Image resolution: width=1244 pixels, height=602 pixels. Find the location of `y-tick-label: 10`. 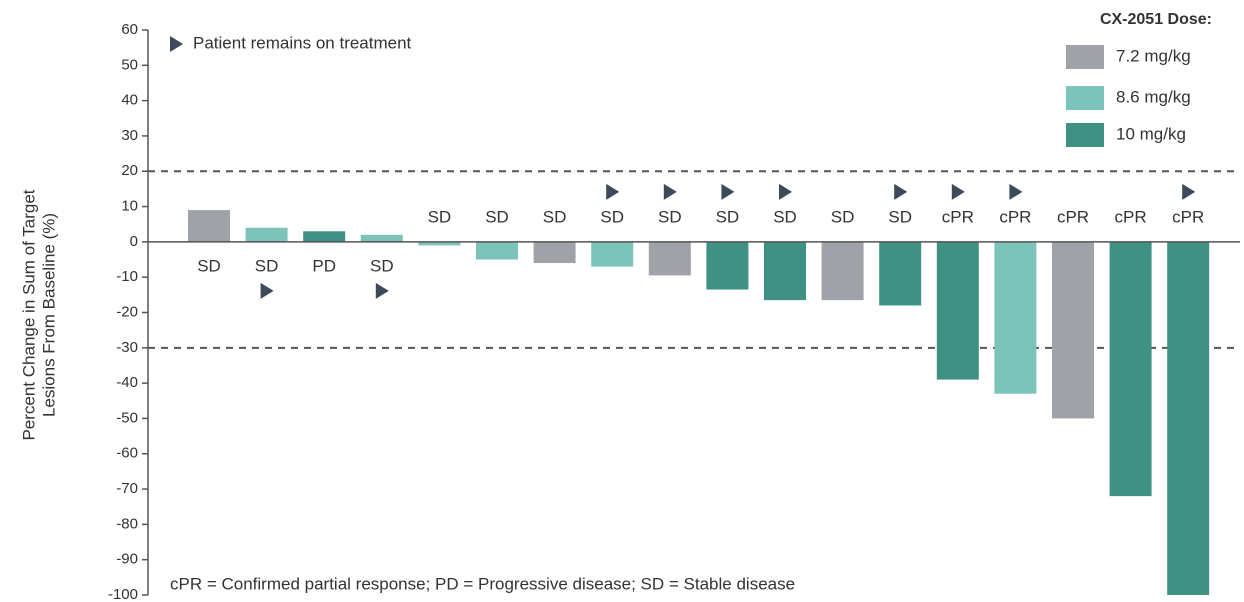

y-tick-label: 10 is located at coordinates (129, 206).